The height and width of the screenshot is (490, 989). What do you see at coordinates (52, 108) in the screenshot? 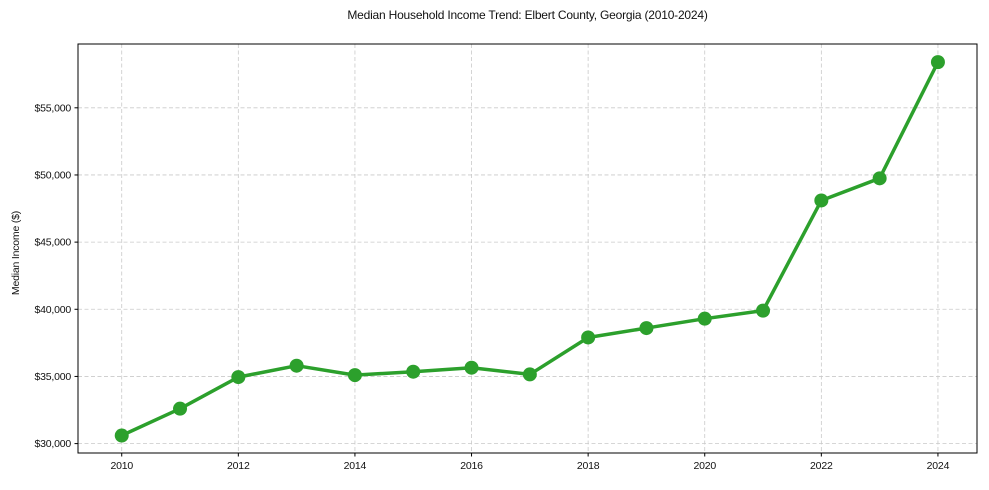
I see `y-tick-label: $55,000` at bounding box center [52, 108].